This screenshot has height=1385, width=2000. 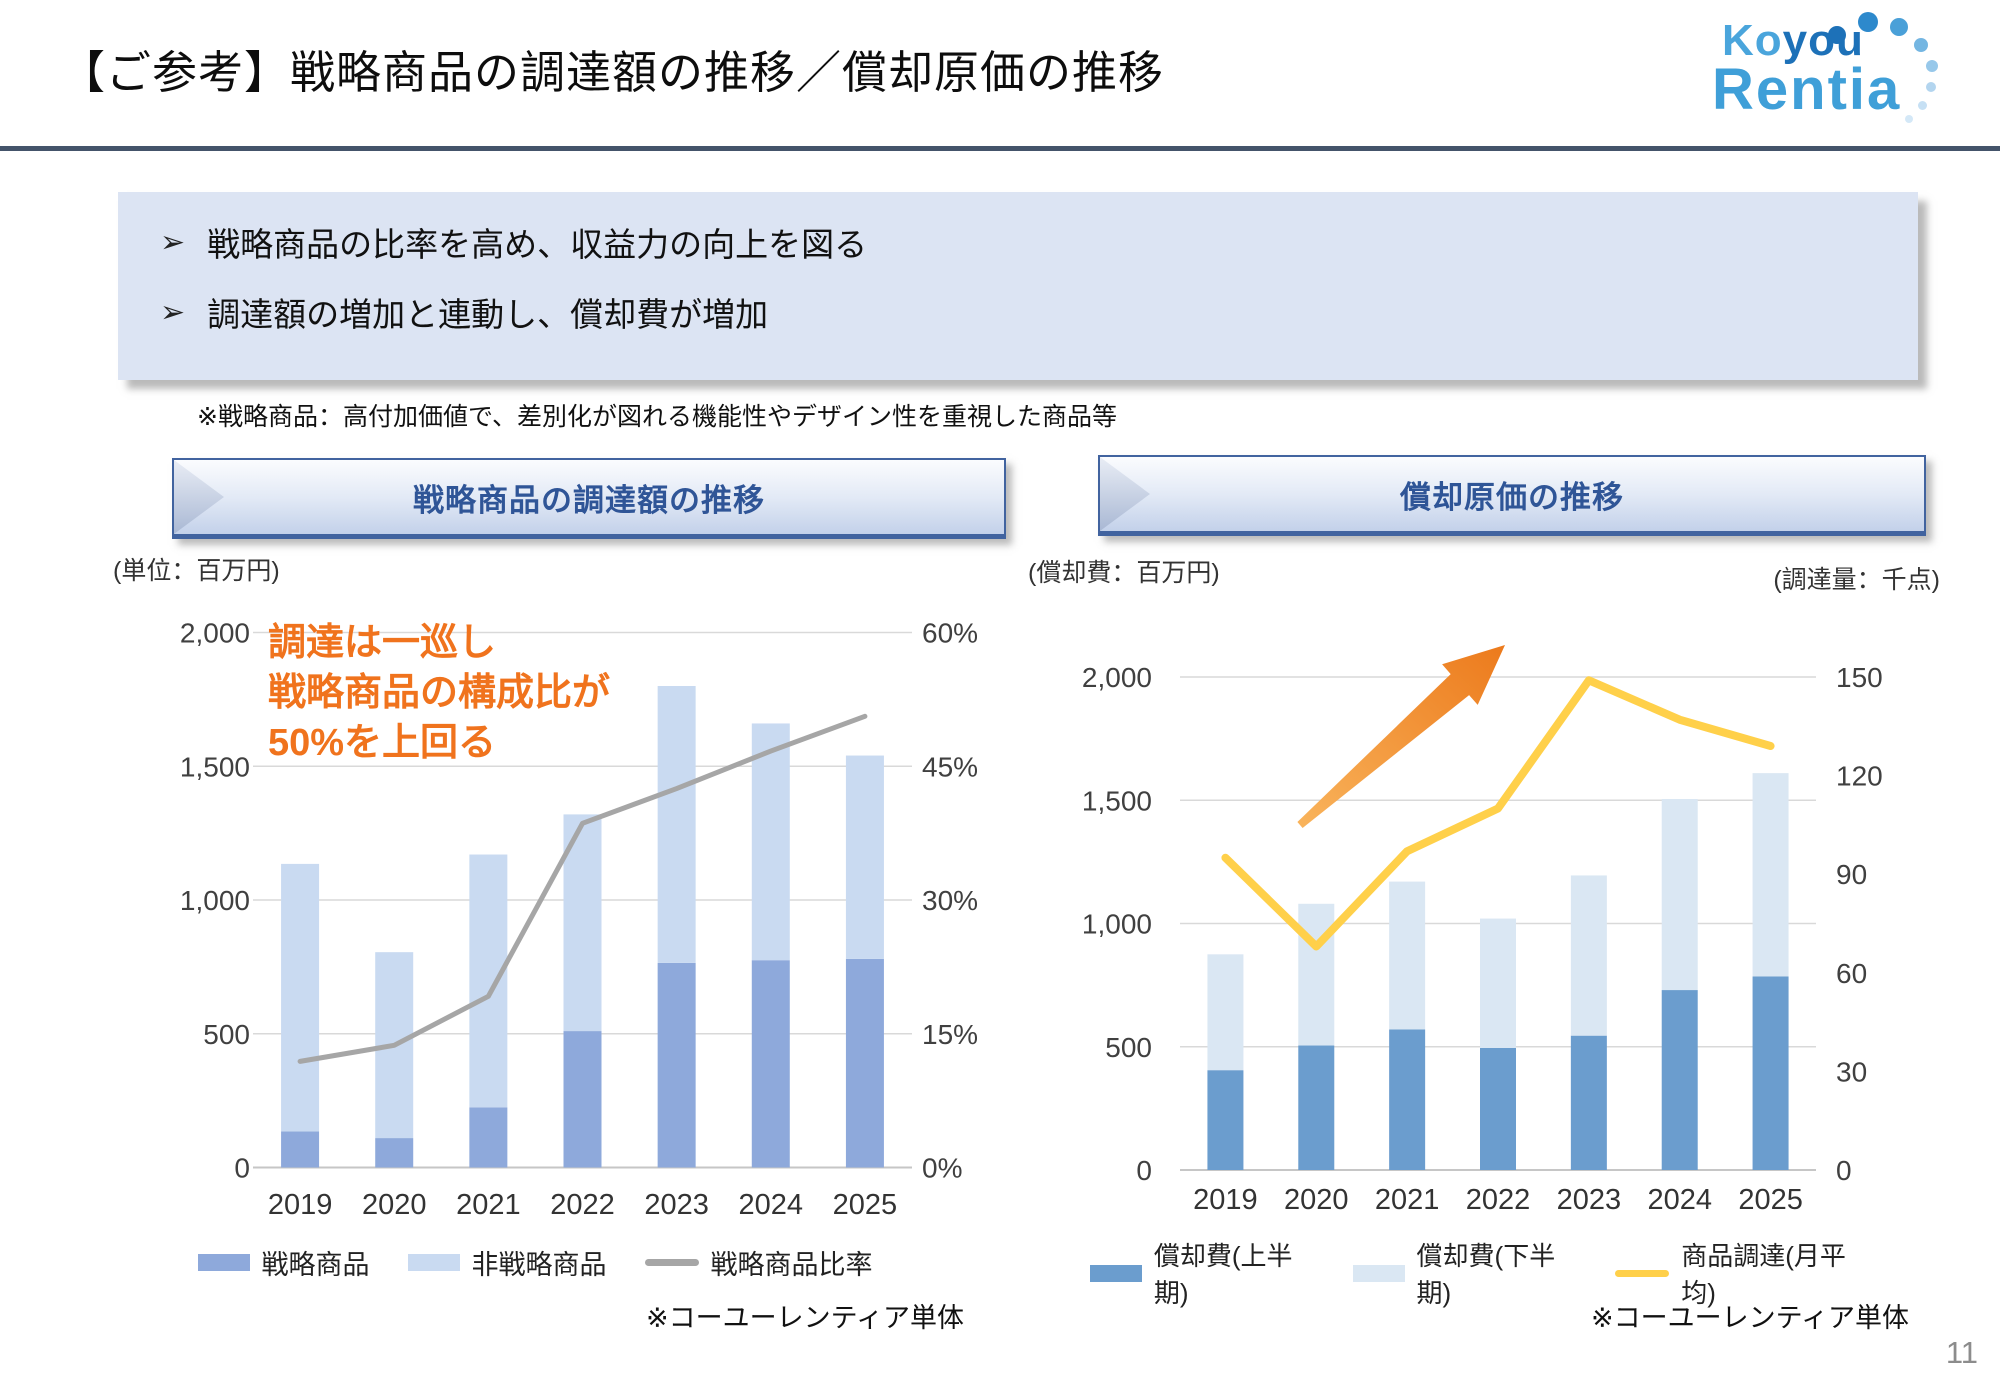 What do you see at coordinates (315, 1265) in the screenshot?
I see `legend-label: 戦略商品` at bounding box center [315, 1265].